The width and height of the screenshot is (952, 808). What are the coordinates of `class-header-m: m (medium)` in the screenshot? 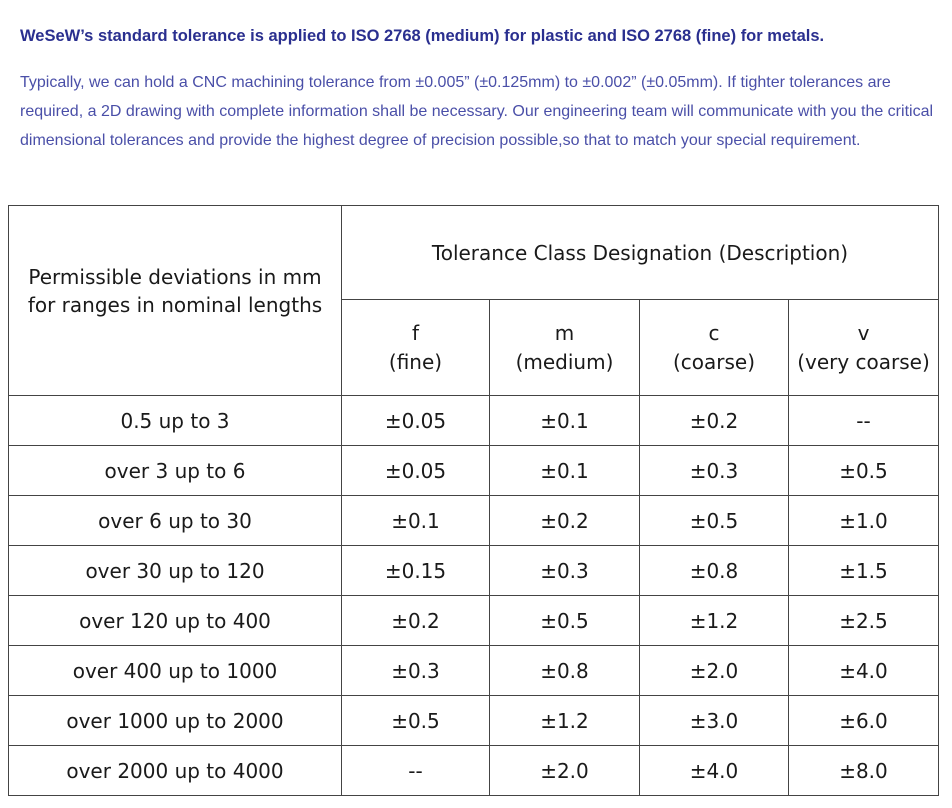 It's located at (564, 347).